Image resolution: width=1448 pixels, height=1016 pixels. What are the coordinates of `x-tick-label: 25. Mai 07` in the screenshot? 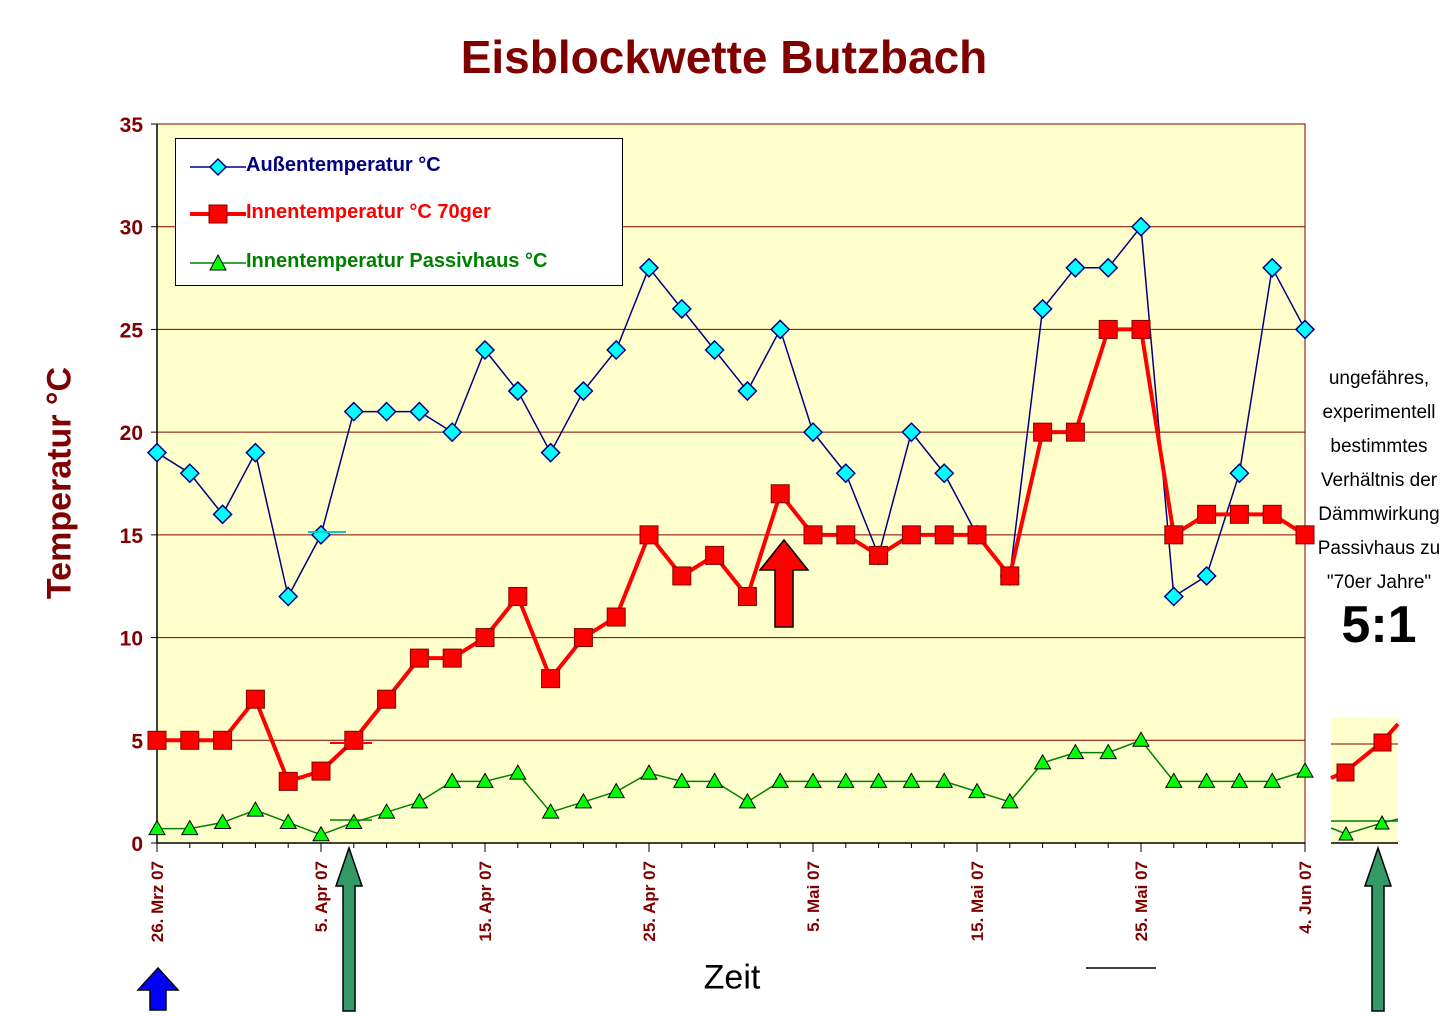 It's located at (1141, 901).